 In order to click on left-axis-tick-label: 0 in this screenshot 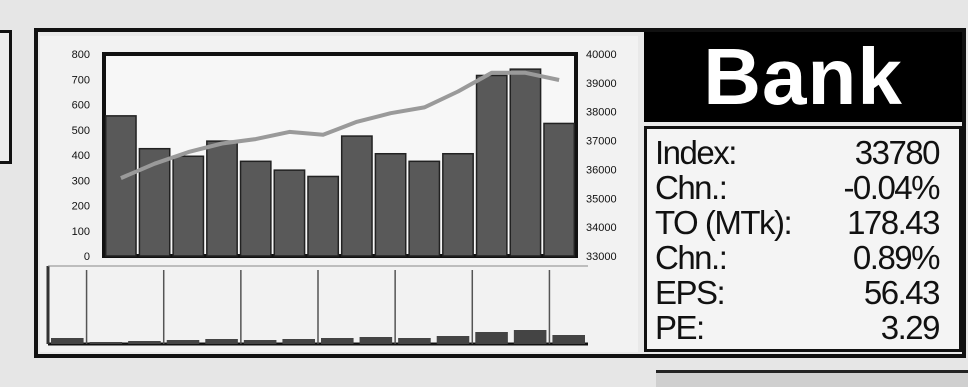, I will do `click(87, 257)`.